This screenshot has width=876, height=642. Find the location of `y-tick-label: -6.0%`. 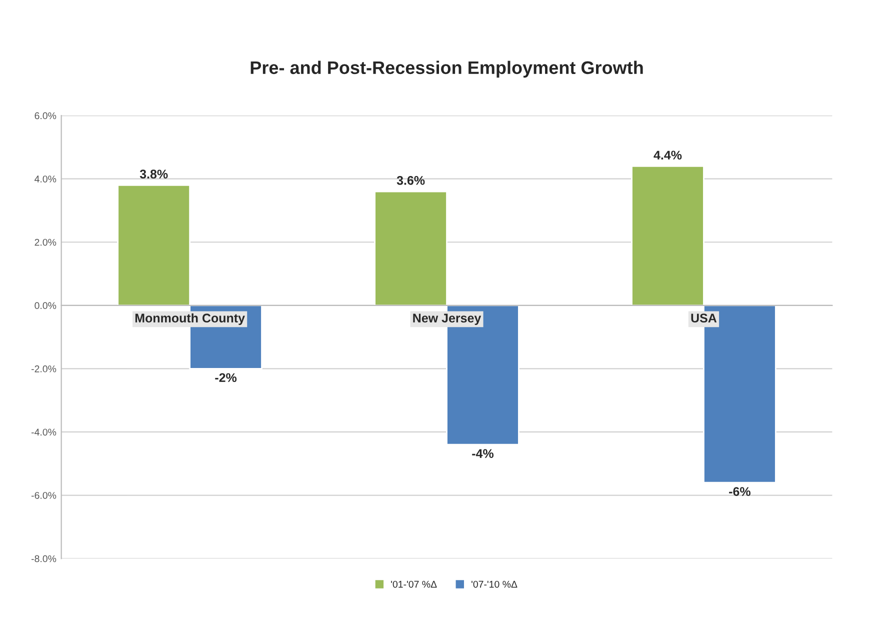

y-tick-label: -6.0% is located at coordinates (43, 495).